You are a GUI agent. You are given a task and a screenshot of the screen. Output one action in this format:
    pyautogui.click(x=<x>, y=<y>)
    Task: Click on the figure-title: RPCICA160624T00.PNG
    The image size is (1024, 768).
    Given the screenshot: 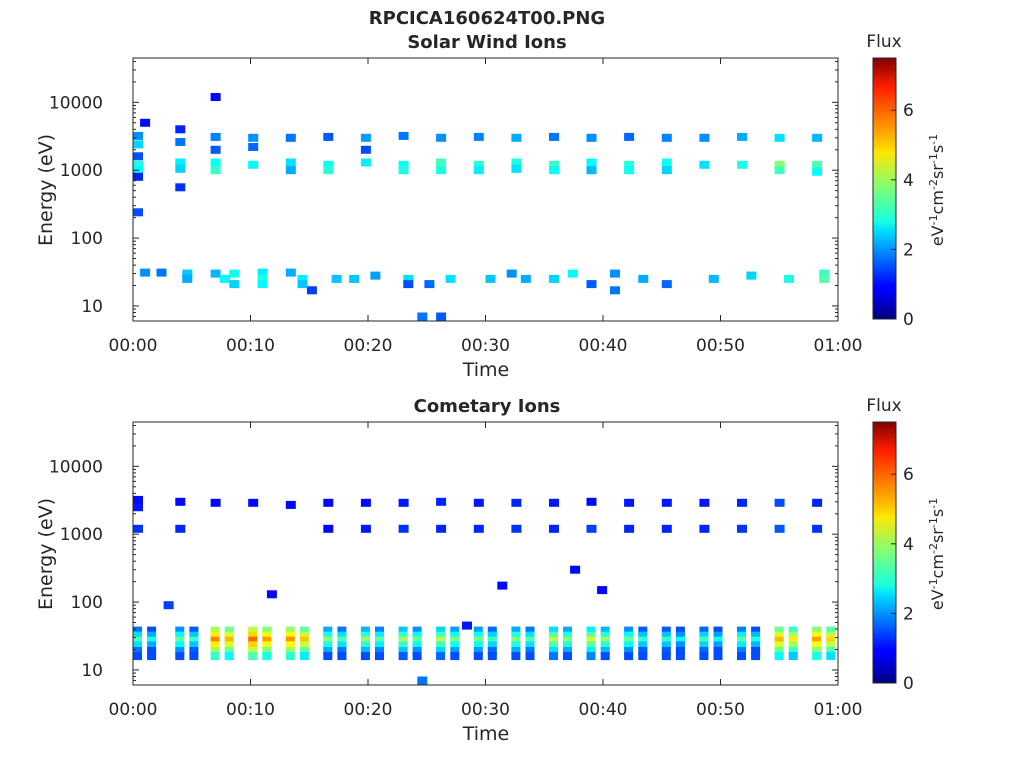 What is the action you would take?
    pyautogui.click(x=487, y=18)
    